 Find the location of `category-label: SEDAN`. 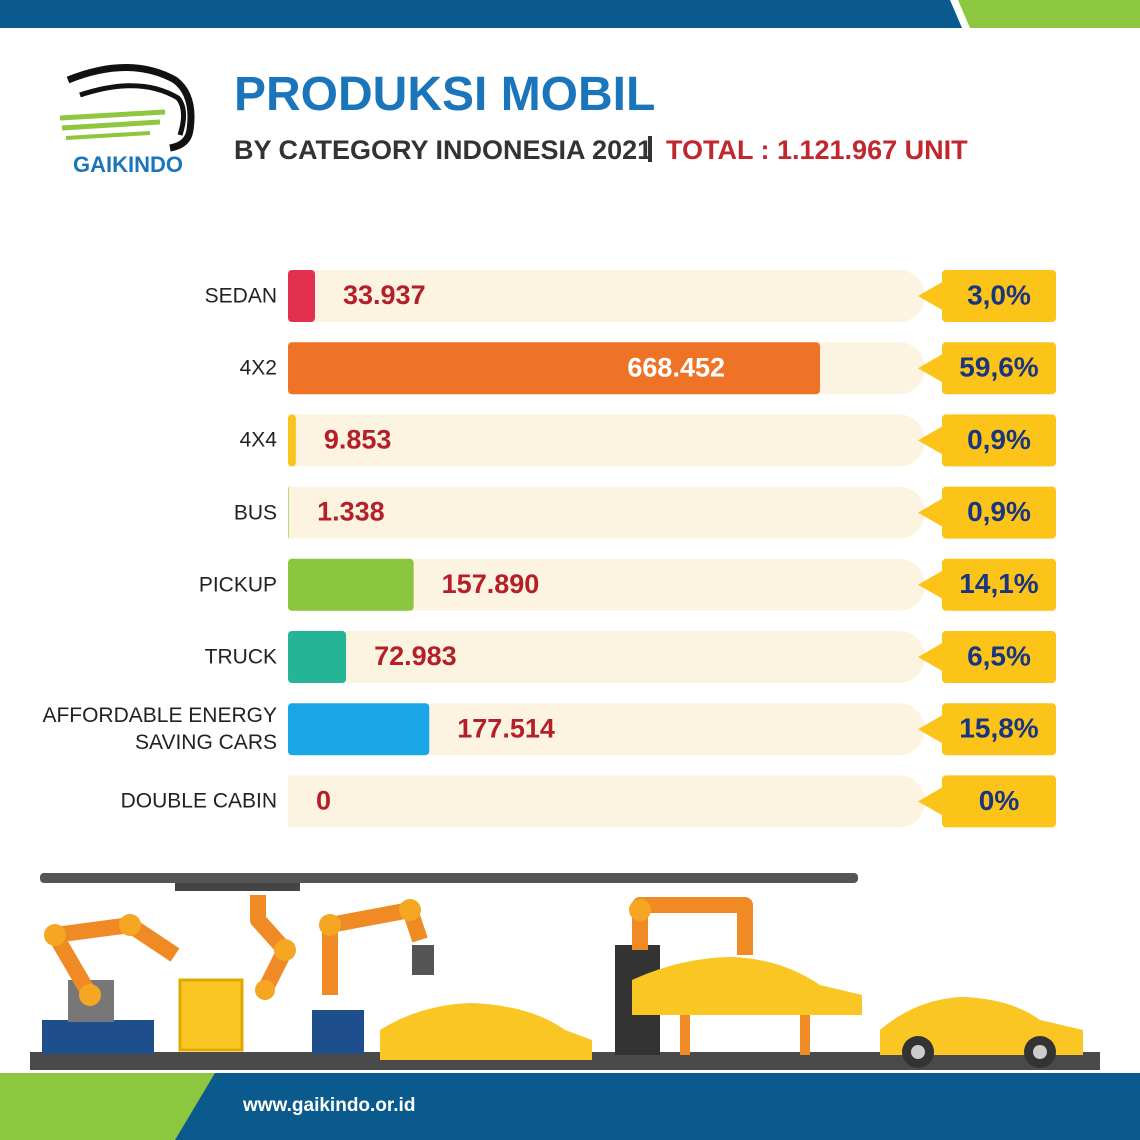

category-label: SEDAN is located at coordinates (240, 296).